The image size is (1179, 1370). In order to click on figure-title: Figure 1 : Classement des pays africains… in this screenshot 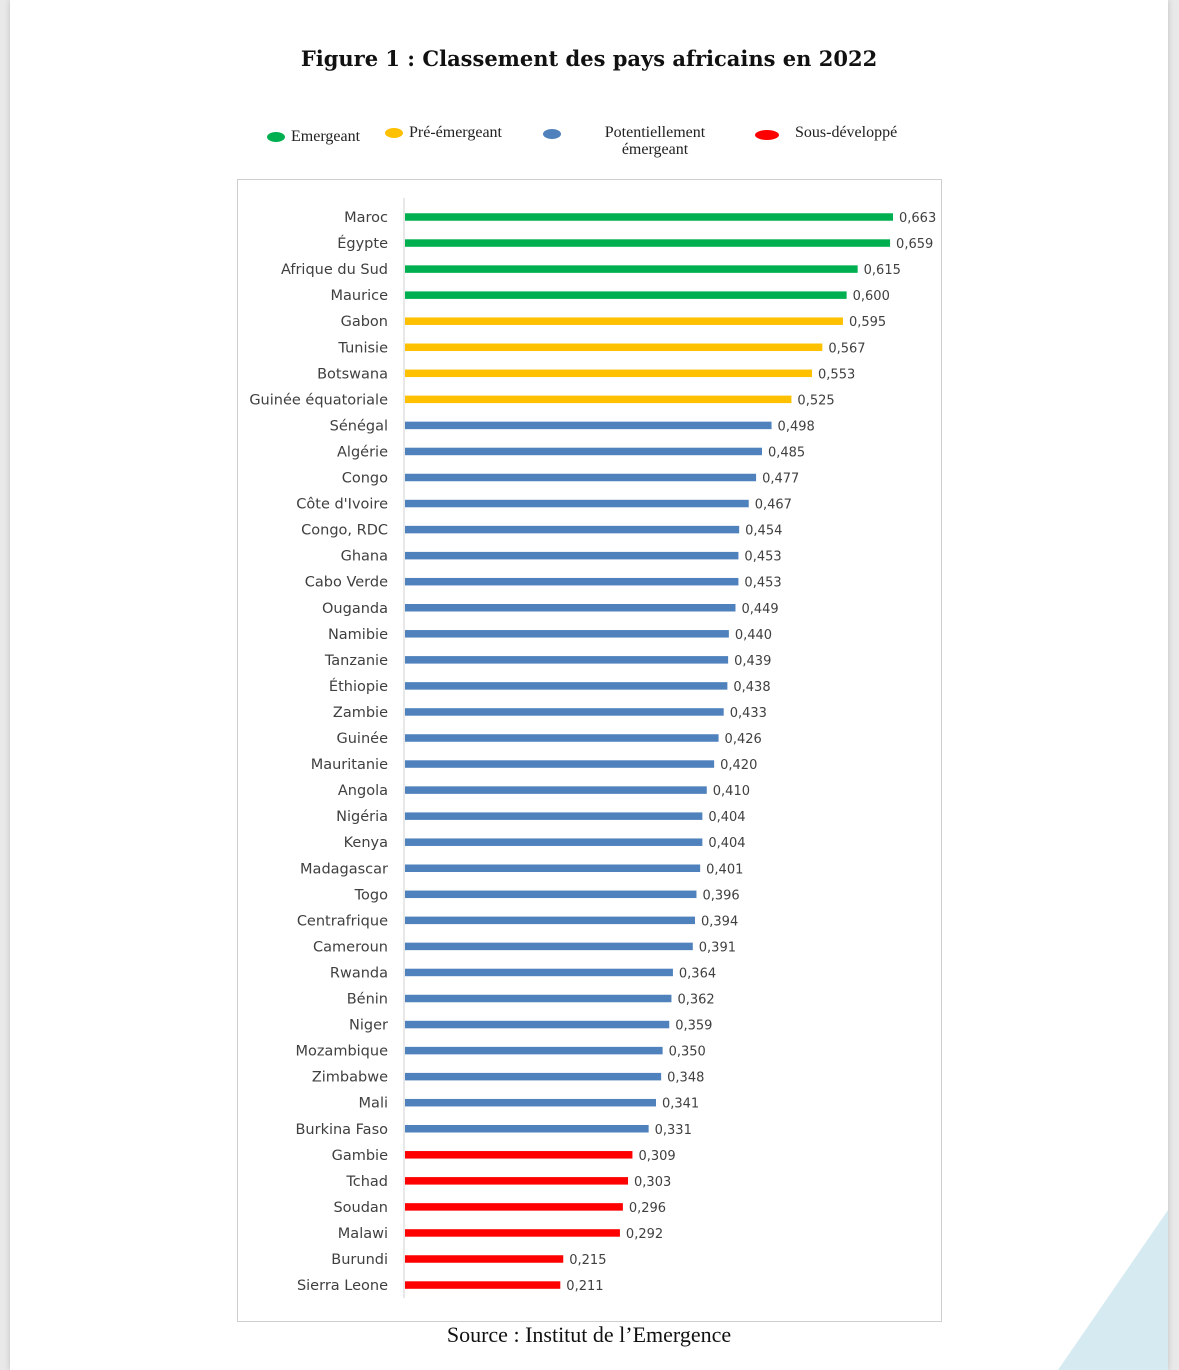, I will do `click(589, 58)`.